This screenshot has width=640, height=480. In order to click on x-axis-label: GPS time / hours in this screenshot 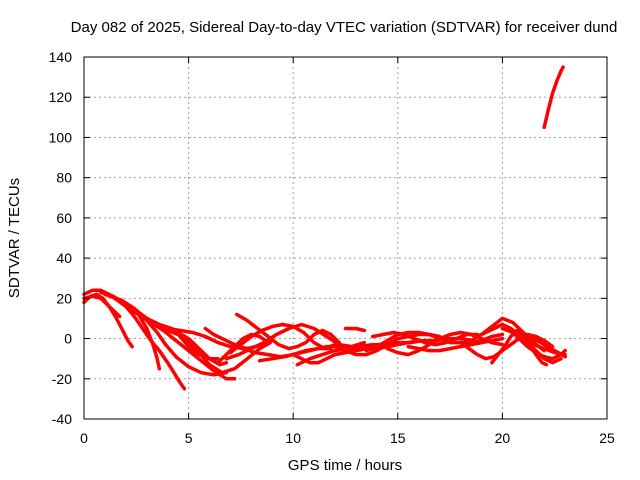, I will do `click(345, 465)`.